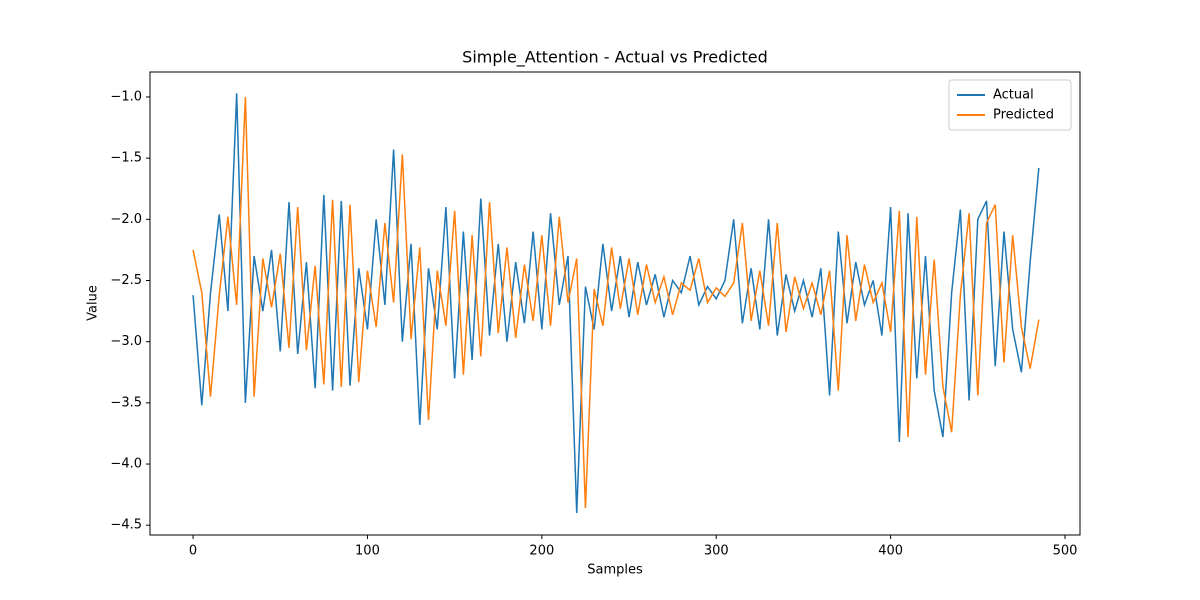 The image size is (1200, 600). What do you see at coordinates (890, 551) in the screenshot?
I see `x-tick-label: 400` at bounding box center [890, 551].